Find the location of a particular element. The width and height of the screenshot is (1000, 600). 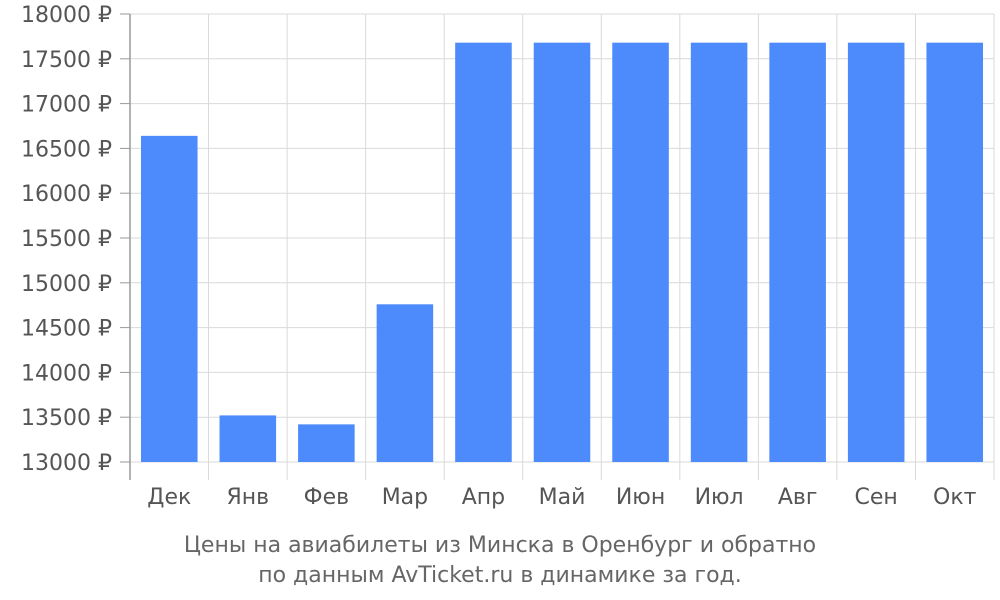

y-tick-label: 16500 ₽ is located at coordinates (66, 149).